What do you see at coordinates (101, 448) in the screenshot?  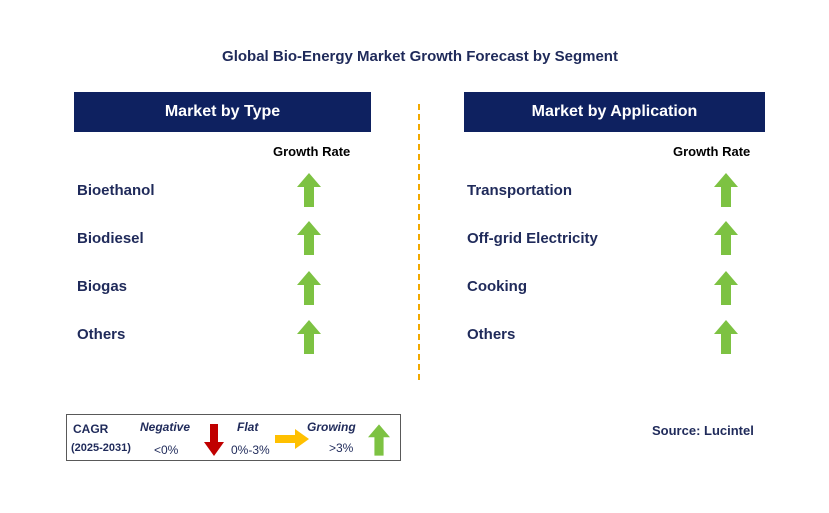 I see `legend-period-label: (2025-2031)` at bounding box center [101, 448].